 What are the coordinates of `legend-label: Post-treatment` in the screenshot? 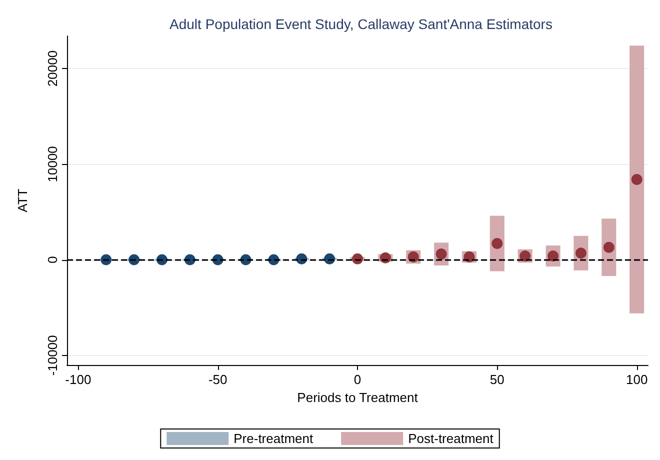 It's located at (451, 438).